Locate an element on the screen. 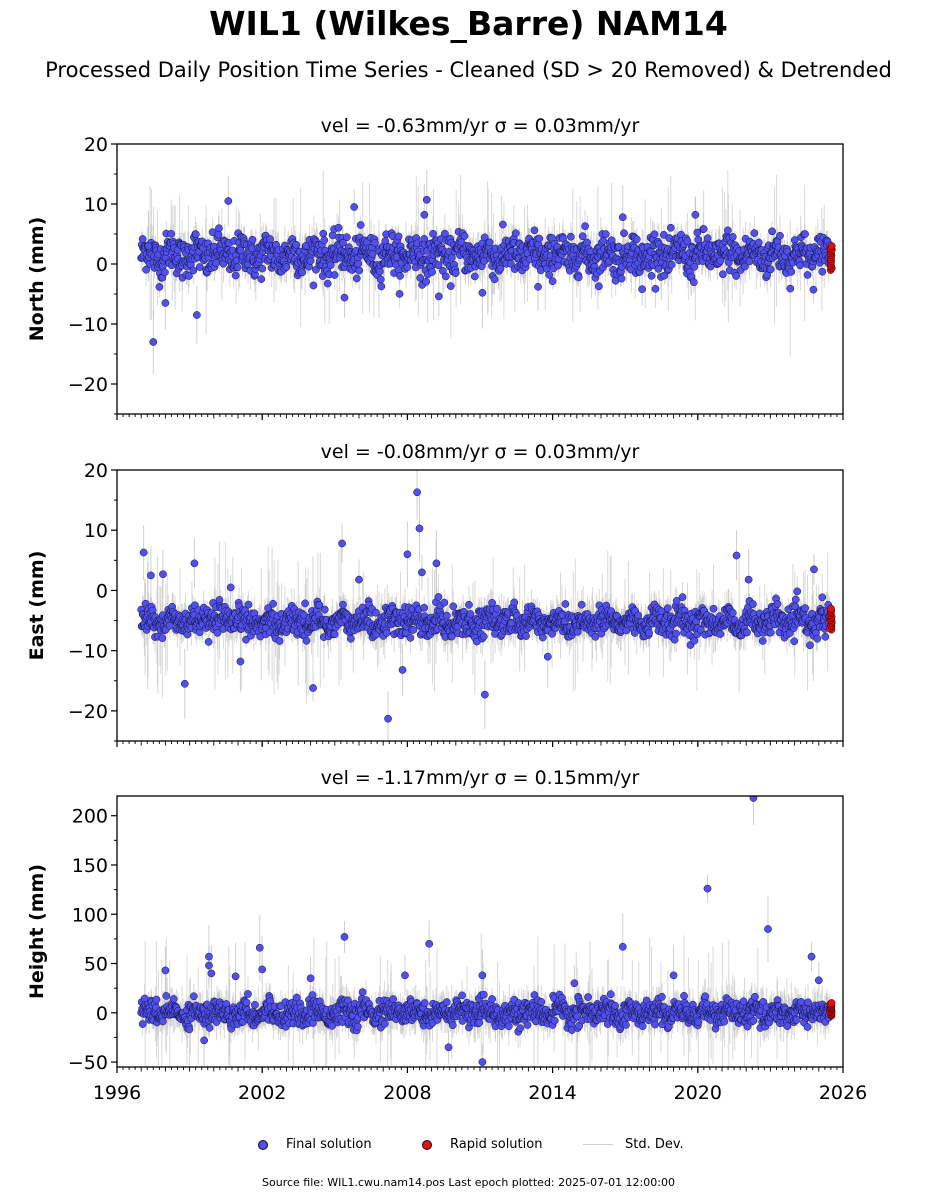  y-tick-label: 20 is located at coordinates (96, 145).